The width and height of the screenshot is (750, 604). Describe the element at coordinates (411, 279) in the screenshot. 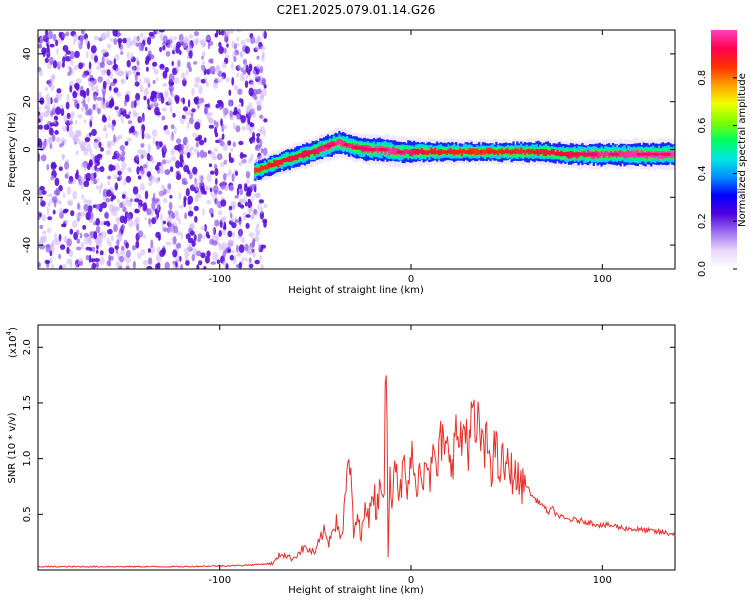

I see `x-tick-label: 0` at that location.